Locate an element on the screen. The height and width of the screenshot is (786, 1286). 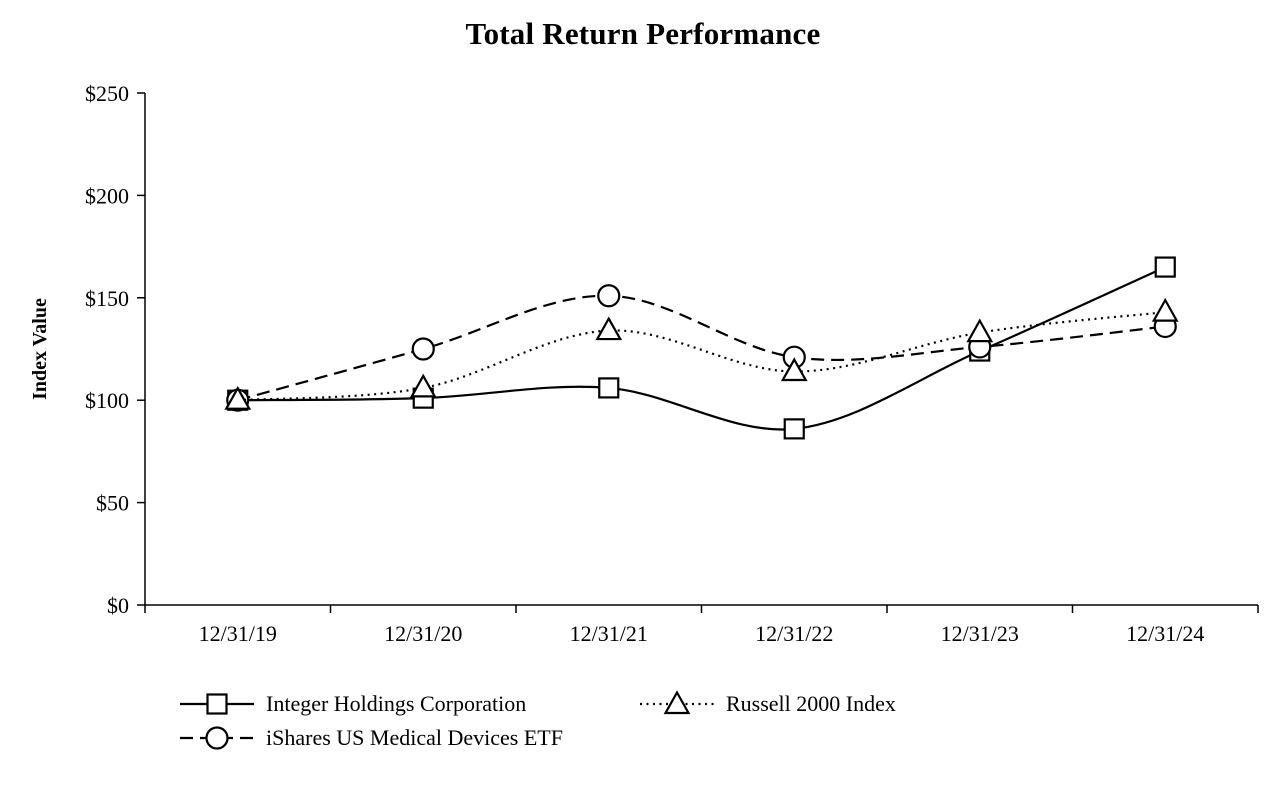
solid-line-square-marker-icon is located at coordinates (217, 704).